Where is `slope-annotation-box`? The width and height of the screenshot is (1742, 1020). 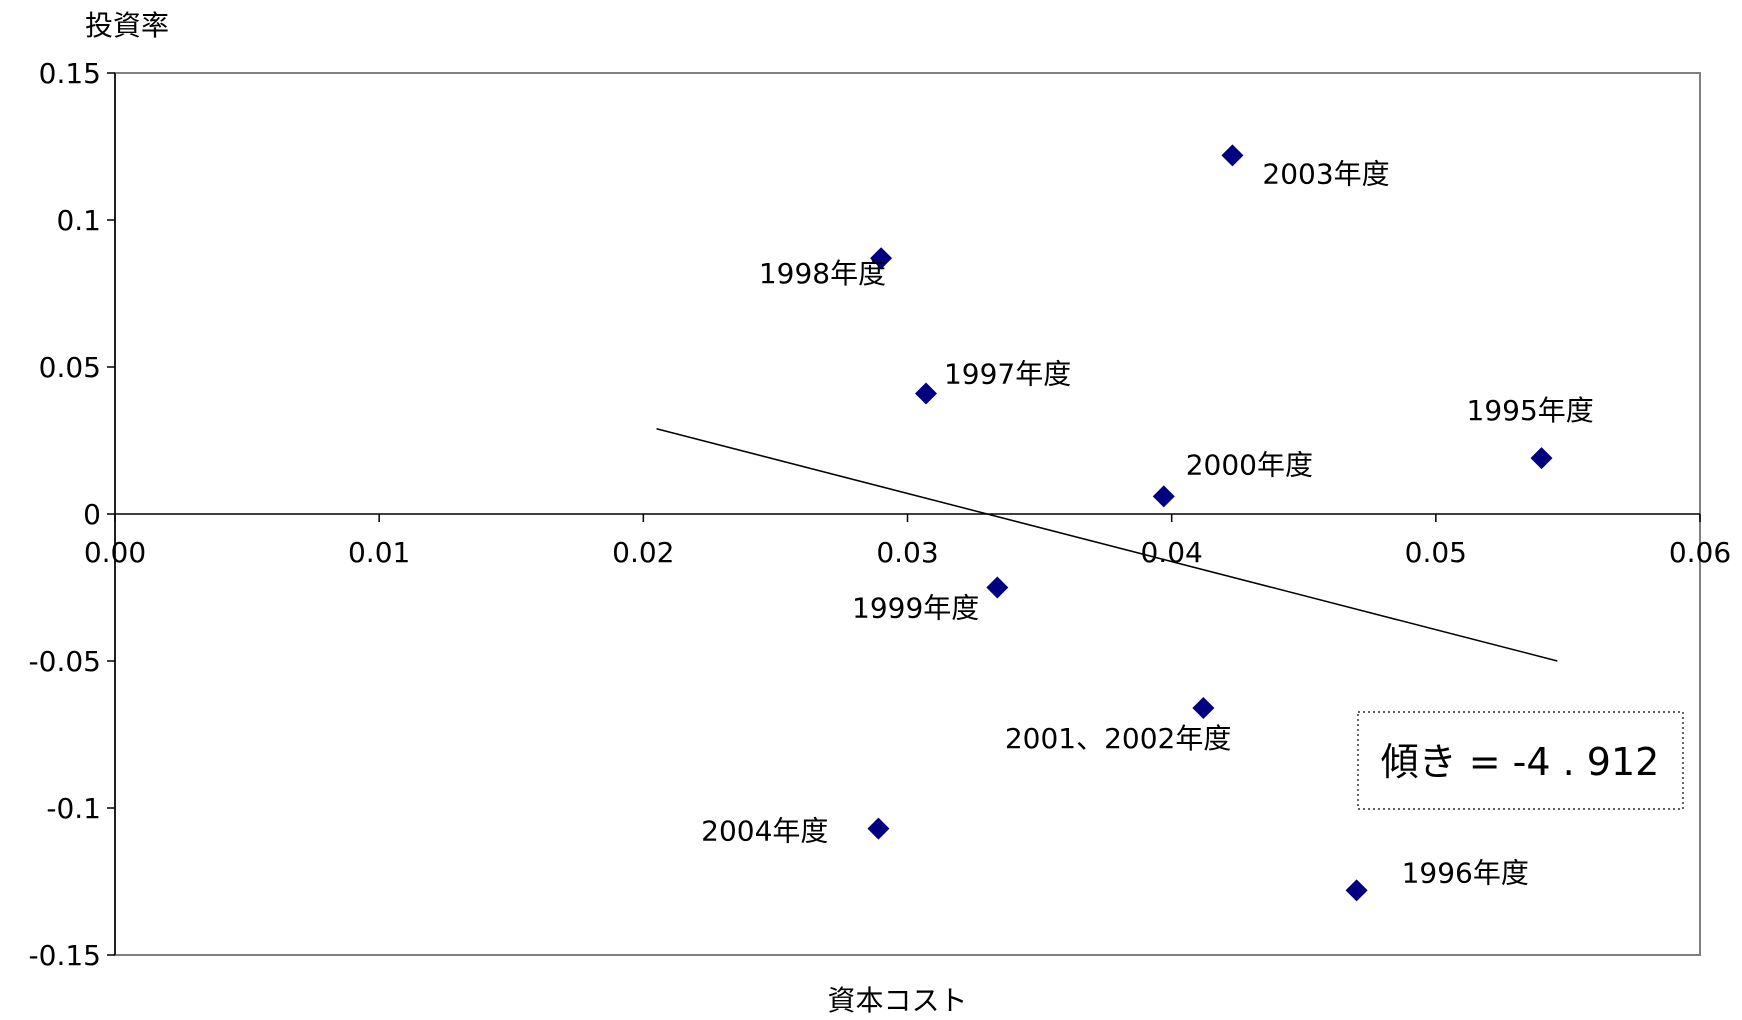 slope-annotation-box is located at coordinates (1520, 760).